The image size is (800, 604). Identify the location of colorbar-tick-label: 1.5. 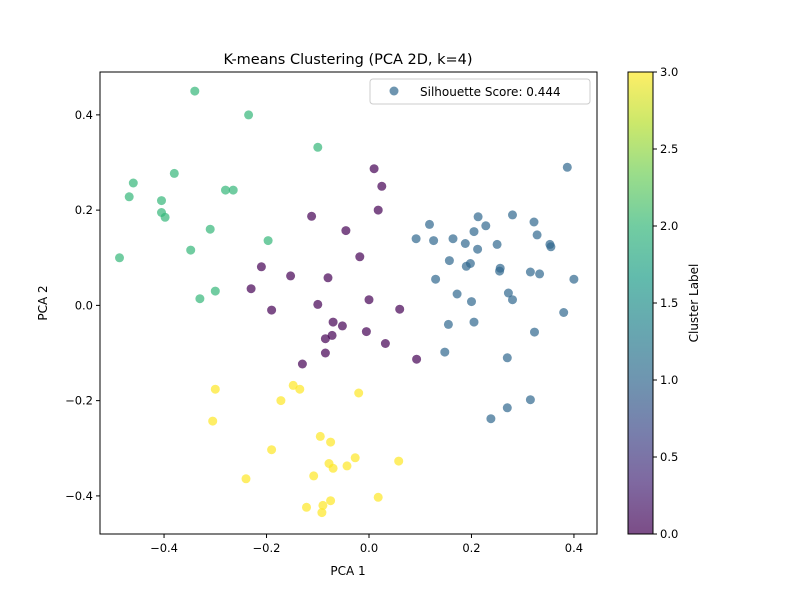
(669, 303).